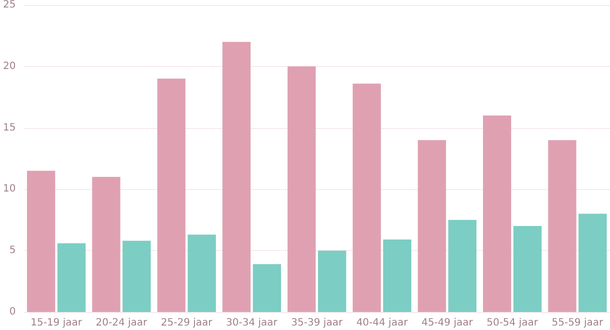 The image size is (610, 330). Describe the element at coordinates (512, 323) in the screenshot. I see `x-tick-label: 50-54 jaar` at that location.